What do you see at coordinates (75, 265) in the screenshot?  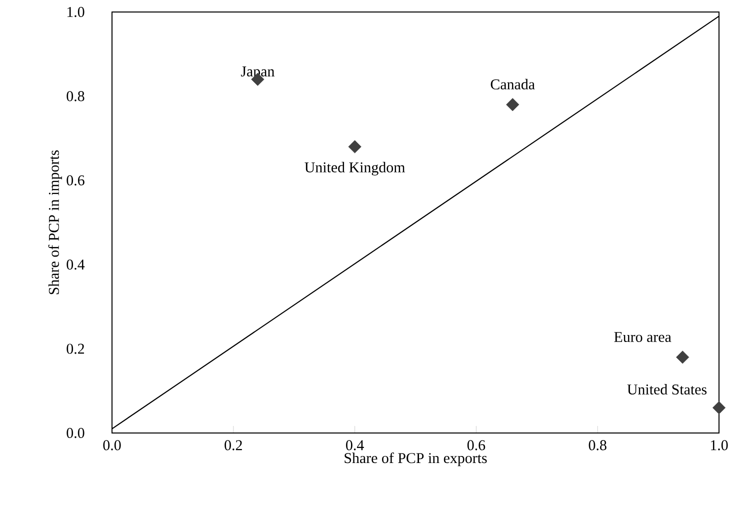 I see `y-tick-label: 0.4` at bounding box center [75, 265].